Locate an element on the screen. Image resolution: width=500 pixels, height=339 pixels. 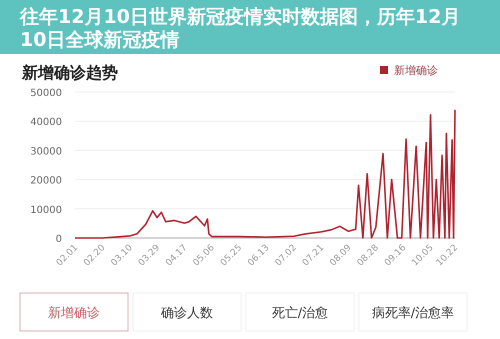
y-tick-label: 30000 is located at coordinates (46, 152).